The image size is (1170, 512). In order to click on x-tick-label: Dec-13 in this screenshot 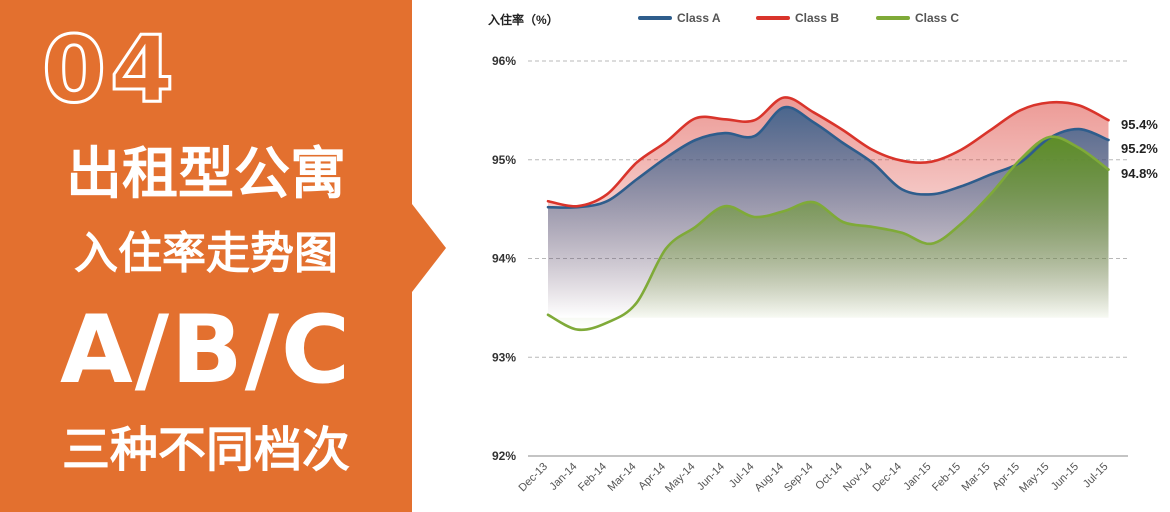, I will do `click(534, 478)`.